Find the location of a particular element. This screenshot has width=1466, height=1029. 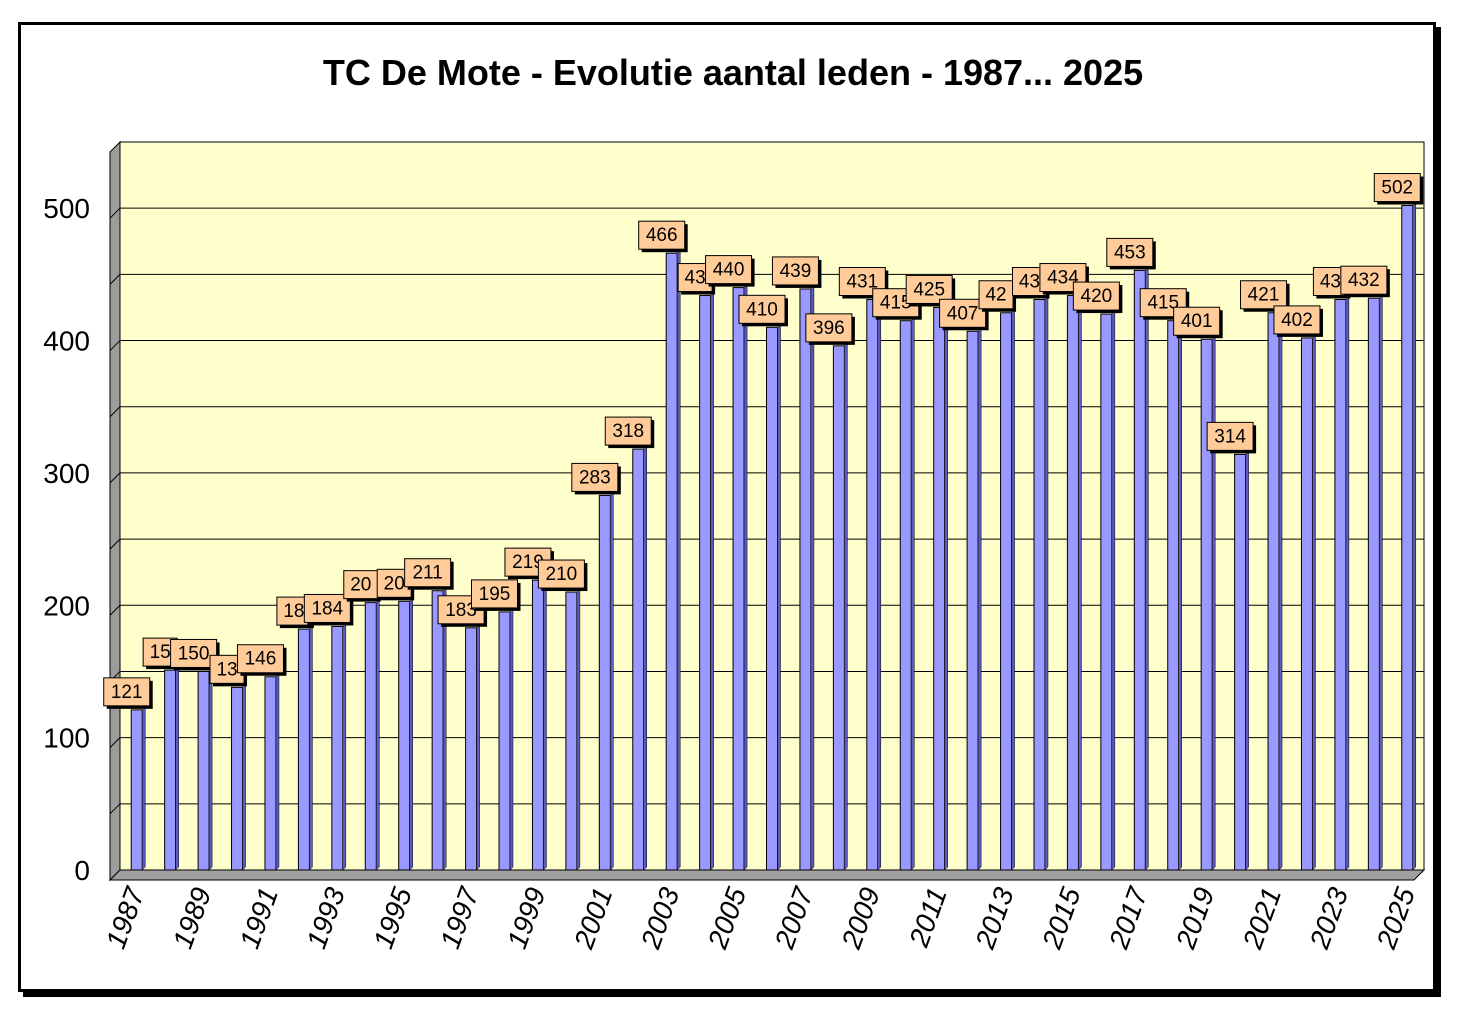

data-label-text: 407 is located at coordinates (963, 313).